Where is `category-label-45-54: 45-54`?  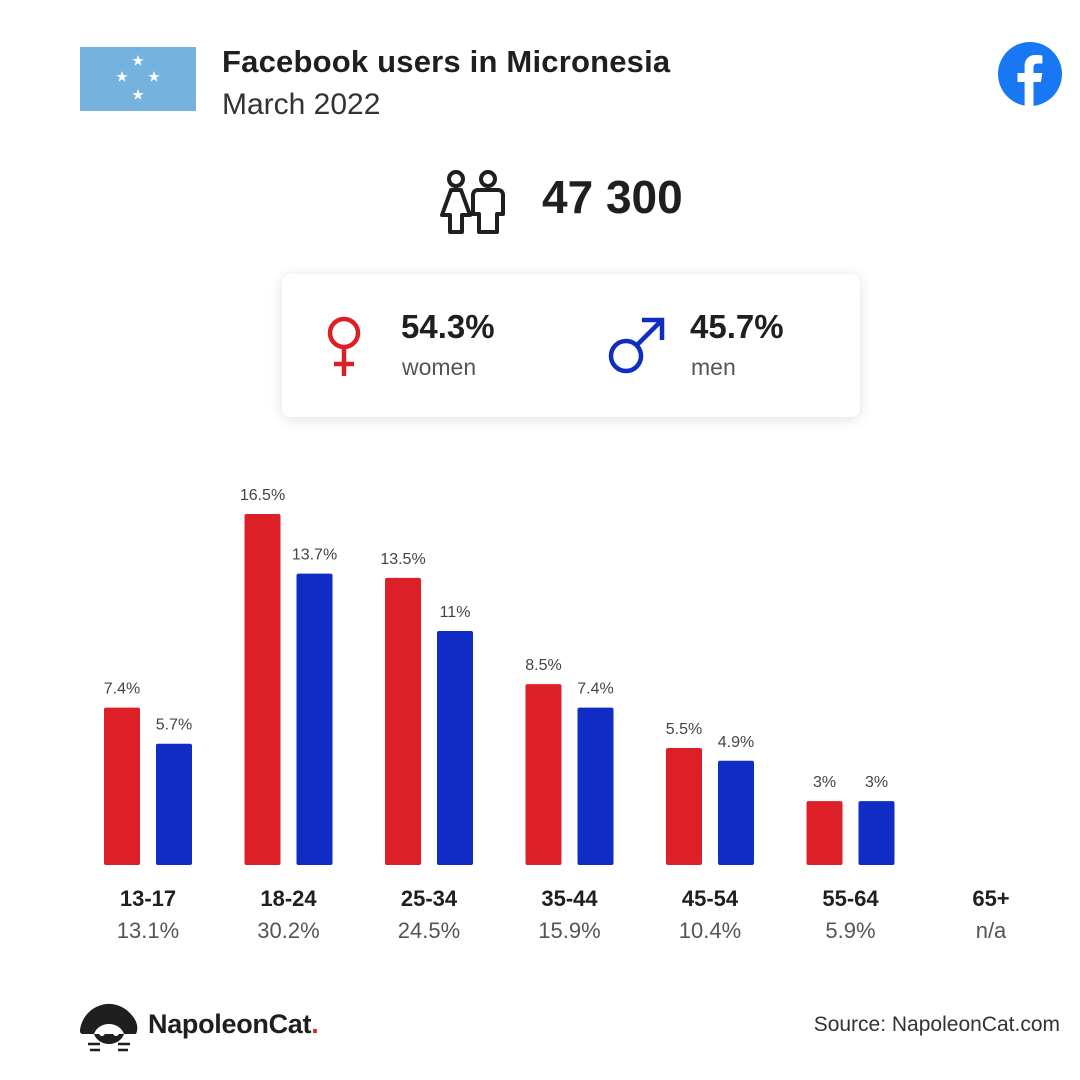 category-label-45-54: 45-54 is located at coordinates (710, 898).